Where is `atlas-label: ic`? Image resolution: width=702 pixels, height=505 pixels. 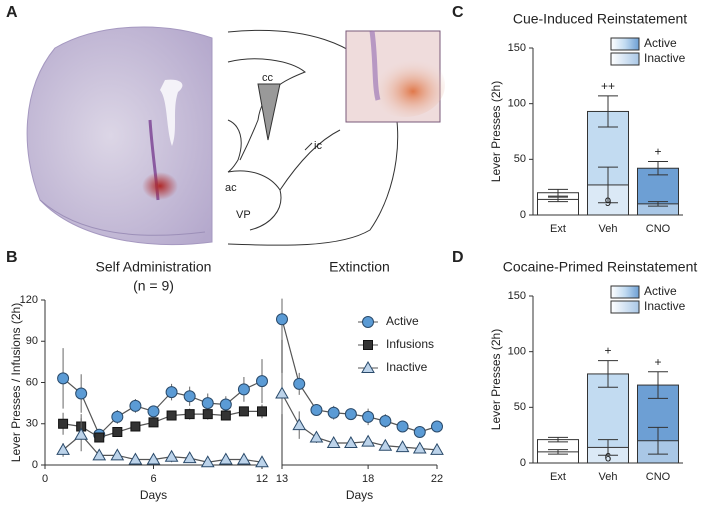
atlas-label: ic is located at coordinates (318, 146).